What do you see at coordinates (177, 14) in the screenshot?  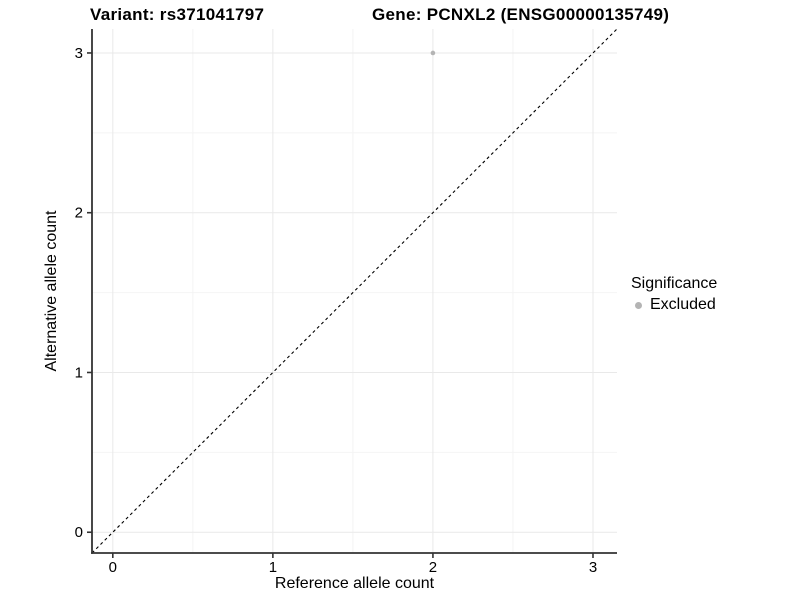 I see `variant-title: Variant: rs371041797` at bounding box center [177, 14].